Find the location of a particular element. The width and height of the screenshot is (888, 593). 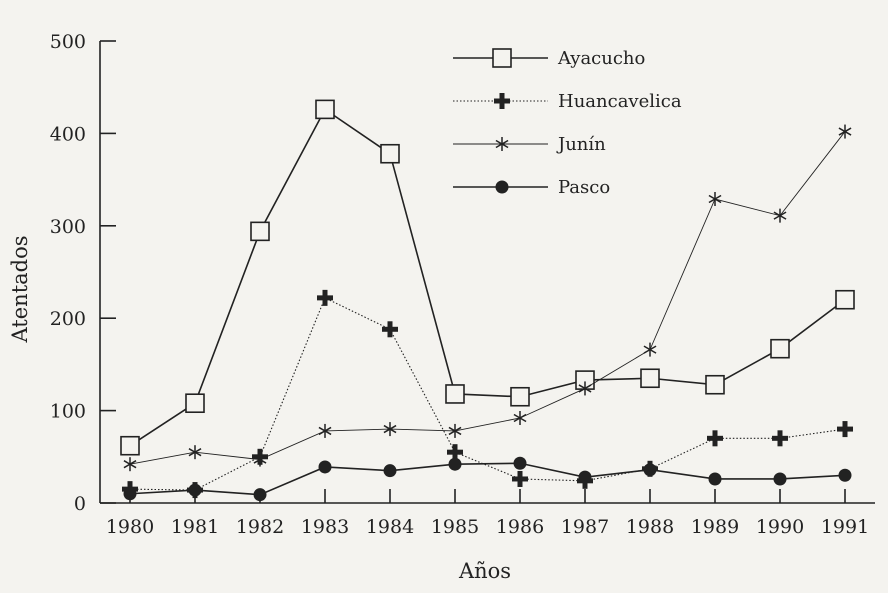

legend-marker-huancavelica is located at coordinates (502, 101).